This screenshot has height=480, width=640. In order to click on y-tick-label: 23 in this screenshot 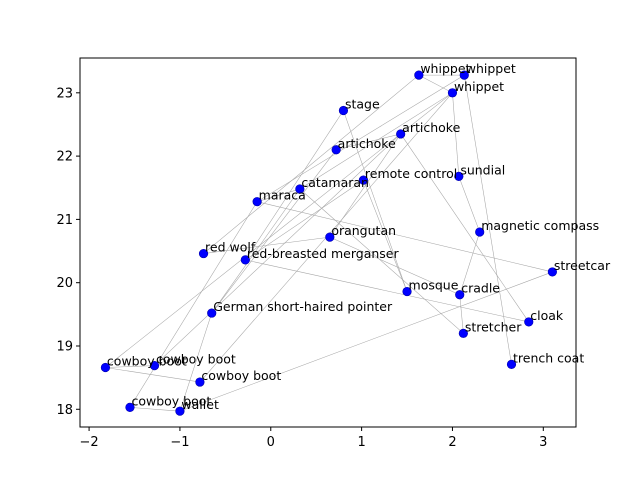, I will do `click(64, 93)`.